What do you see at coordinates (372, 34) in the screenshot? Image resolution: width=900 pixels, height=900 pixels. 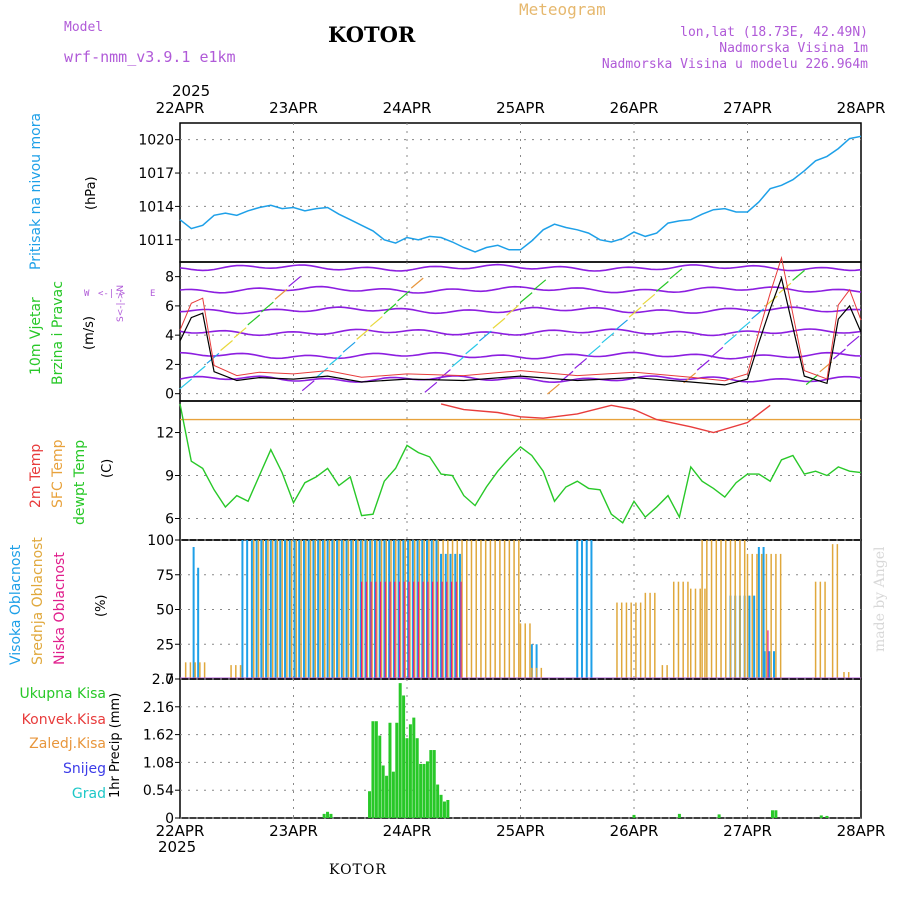 I see `location-title: KOTOR` at bounding box center [372, 34].